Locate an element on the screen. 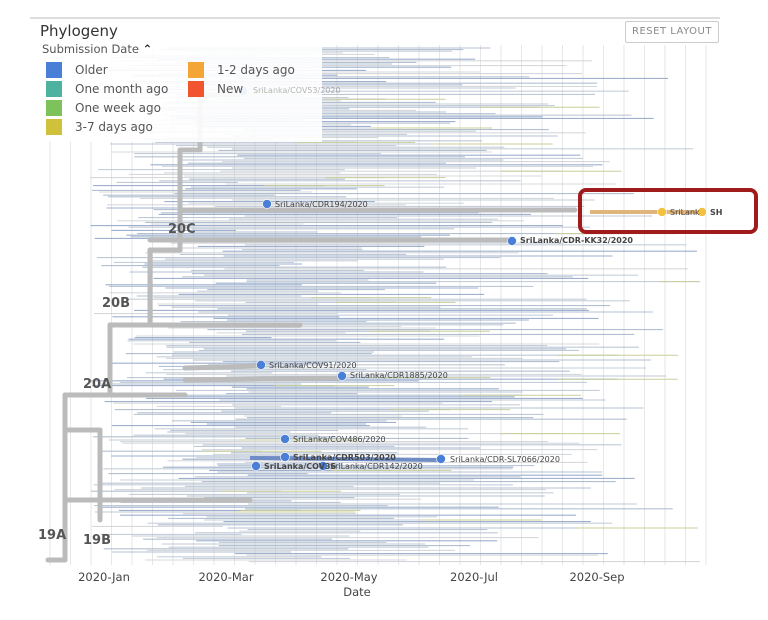 The image size is (768, 620). legend-header-label: Submission Date is located at coordinates (90, 49).